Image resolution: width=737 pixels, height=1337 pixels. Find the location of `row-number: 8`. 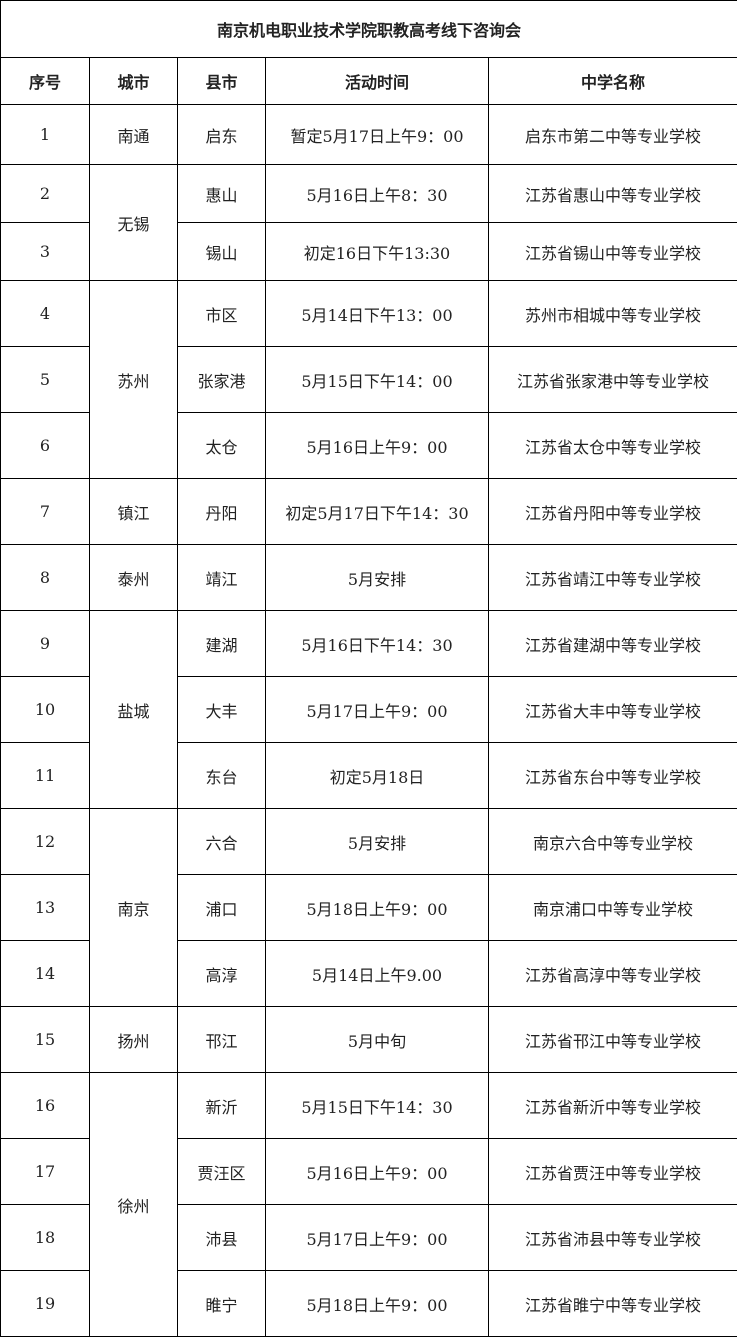

row-number: 8 is located at coordinates (45, 577).